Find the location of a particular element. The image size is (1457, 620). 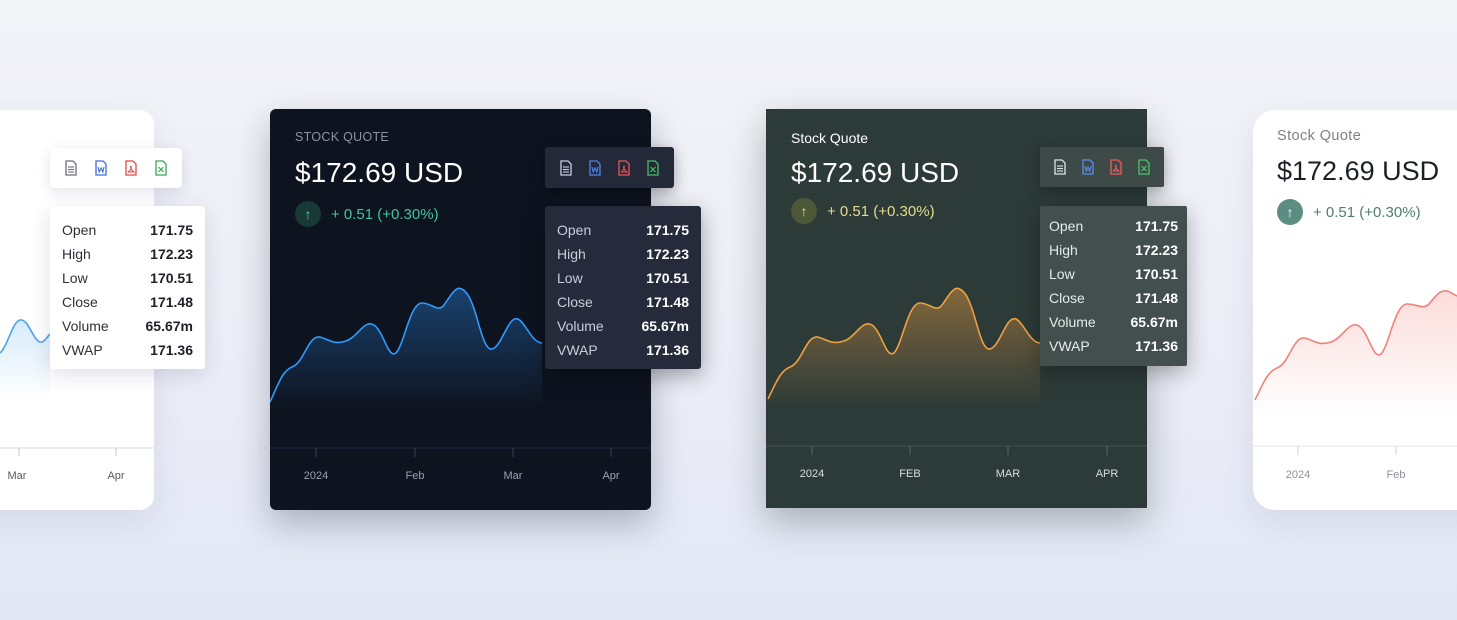

x-tick-label: MAR is located at coordinates (1008, 474).